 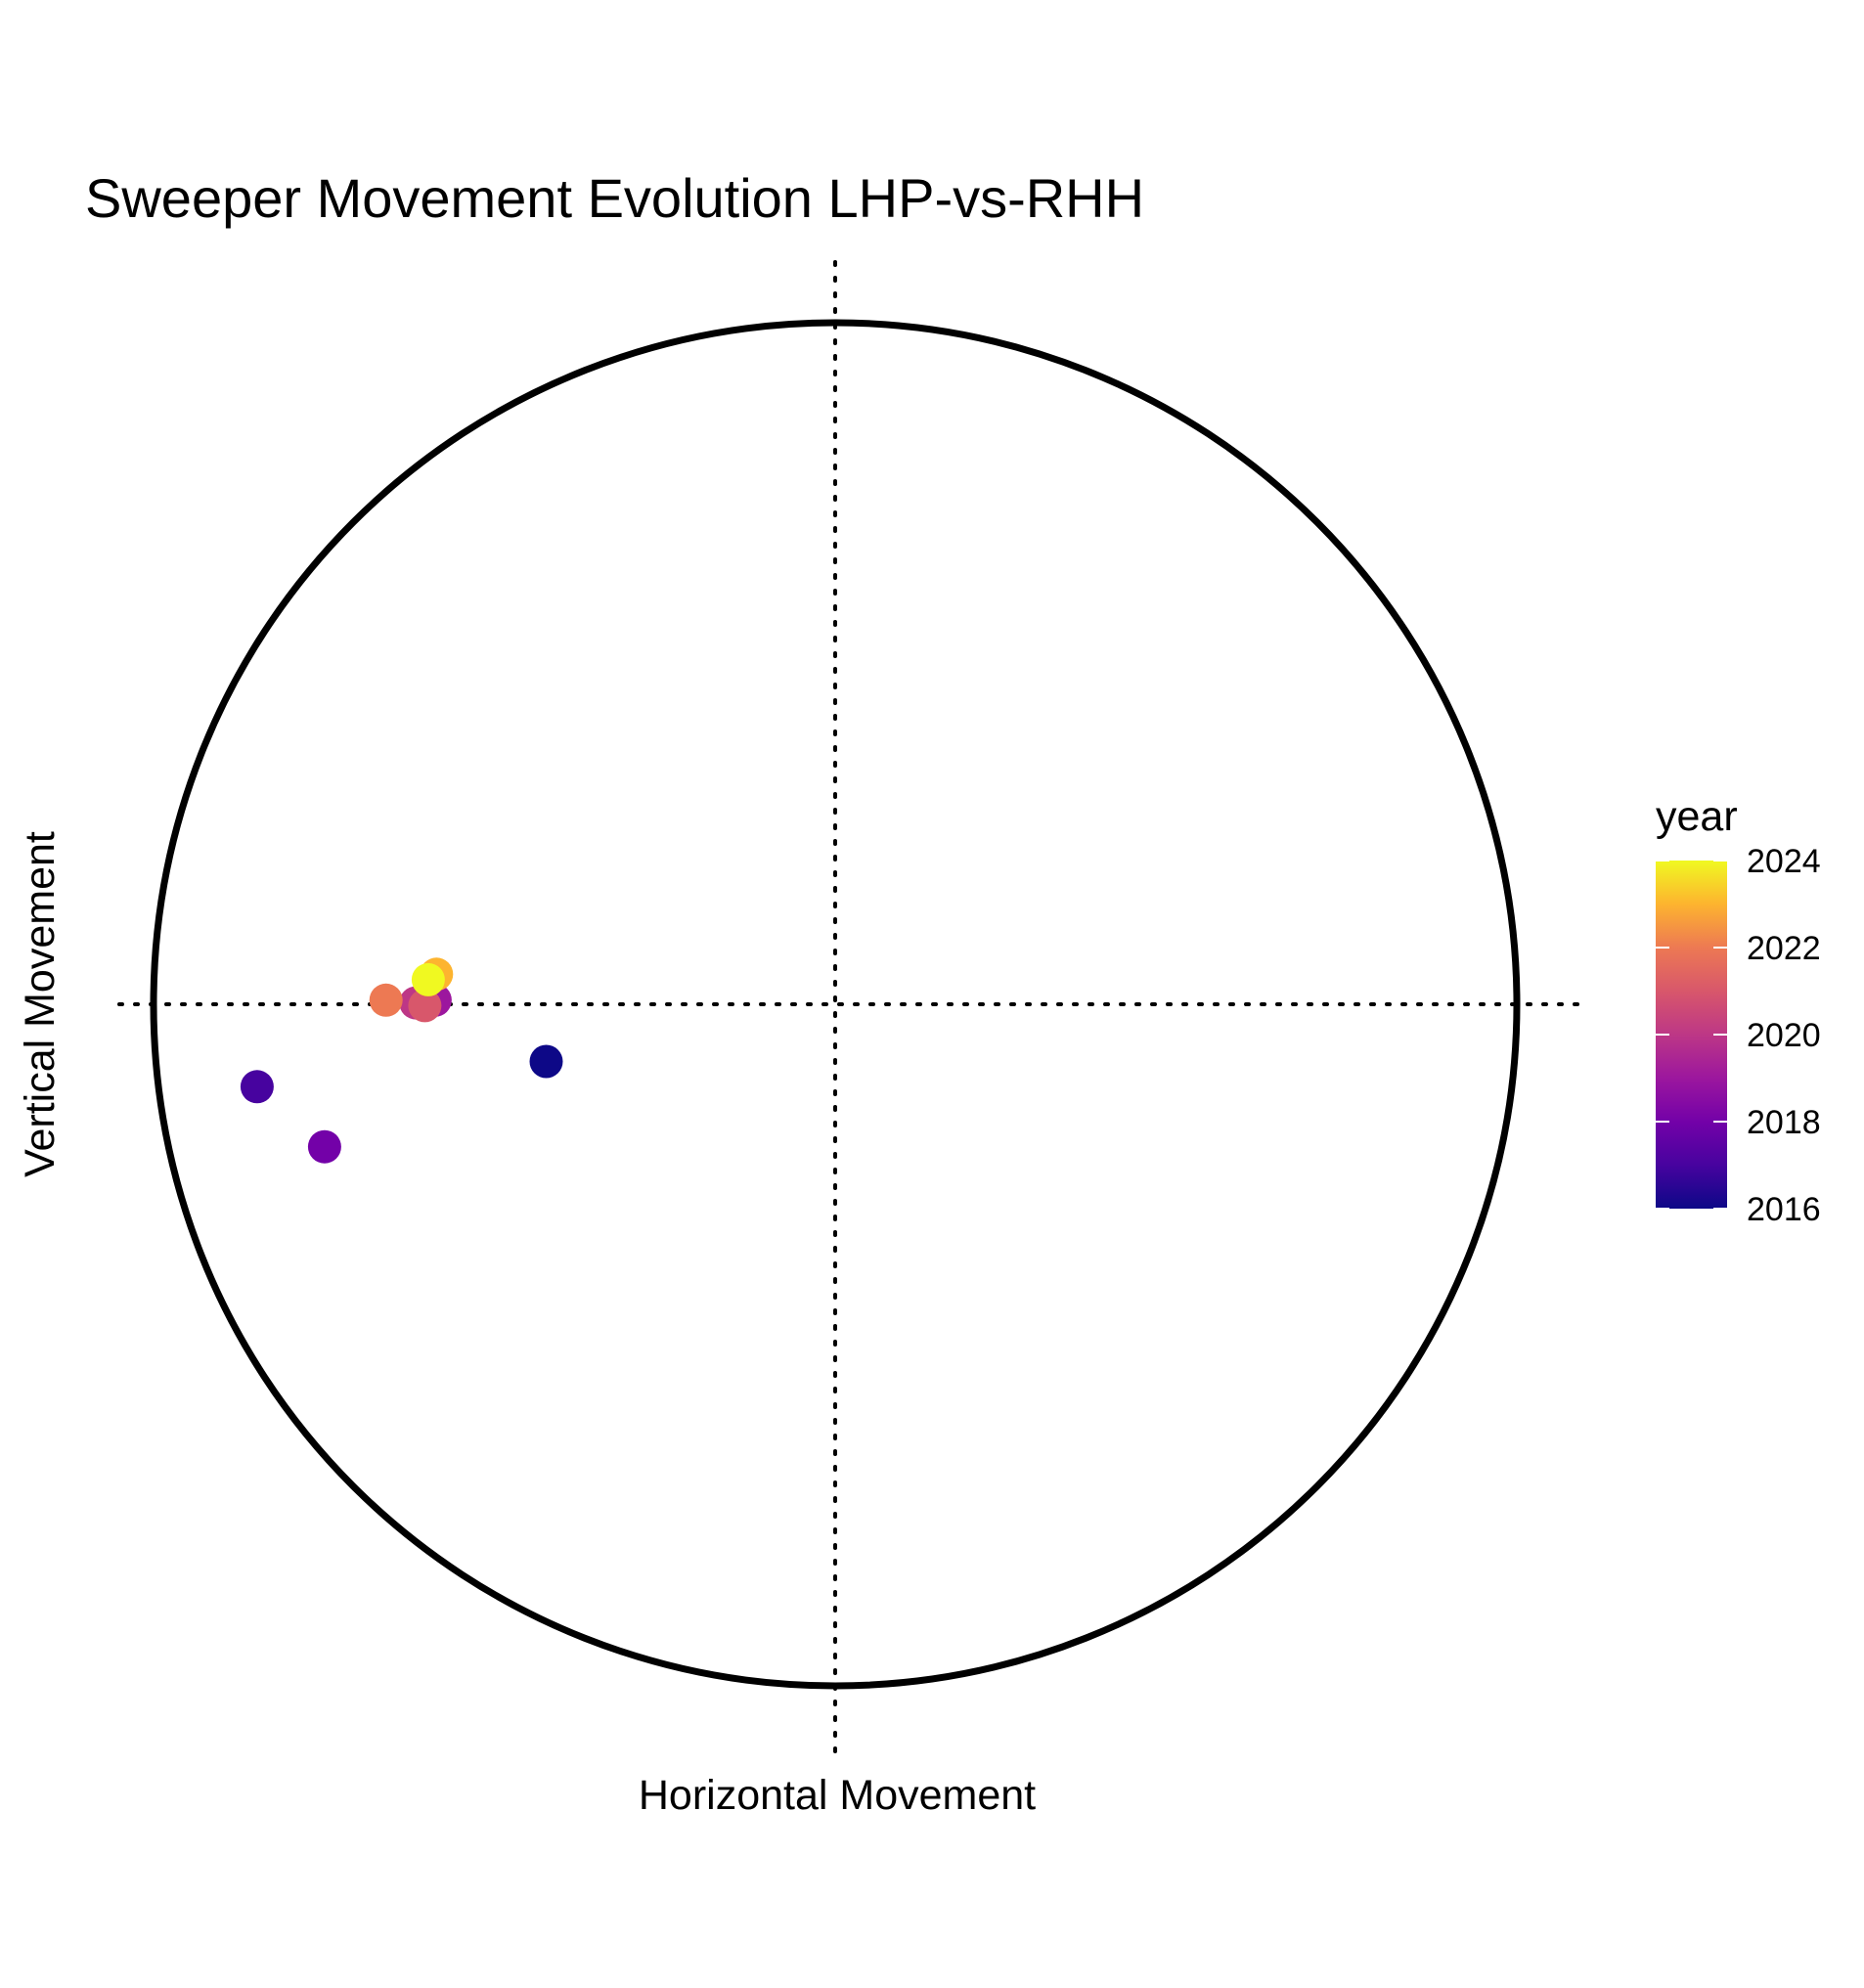 I want to click on legend-tick-label: 2020, so click(x=1784, y=1035).